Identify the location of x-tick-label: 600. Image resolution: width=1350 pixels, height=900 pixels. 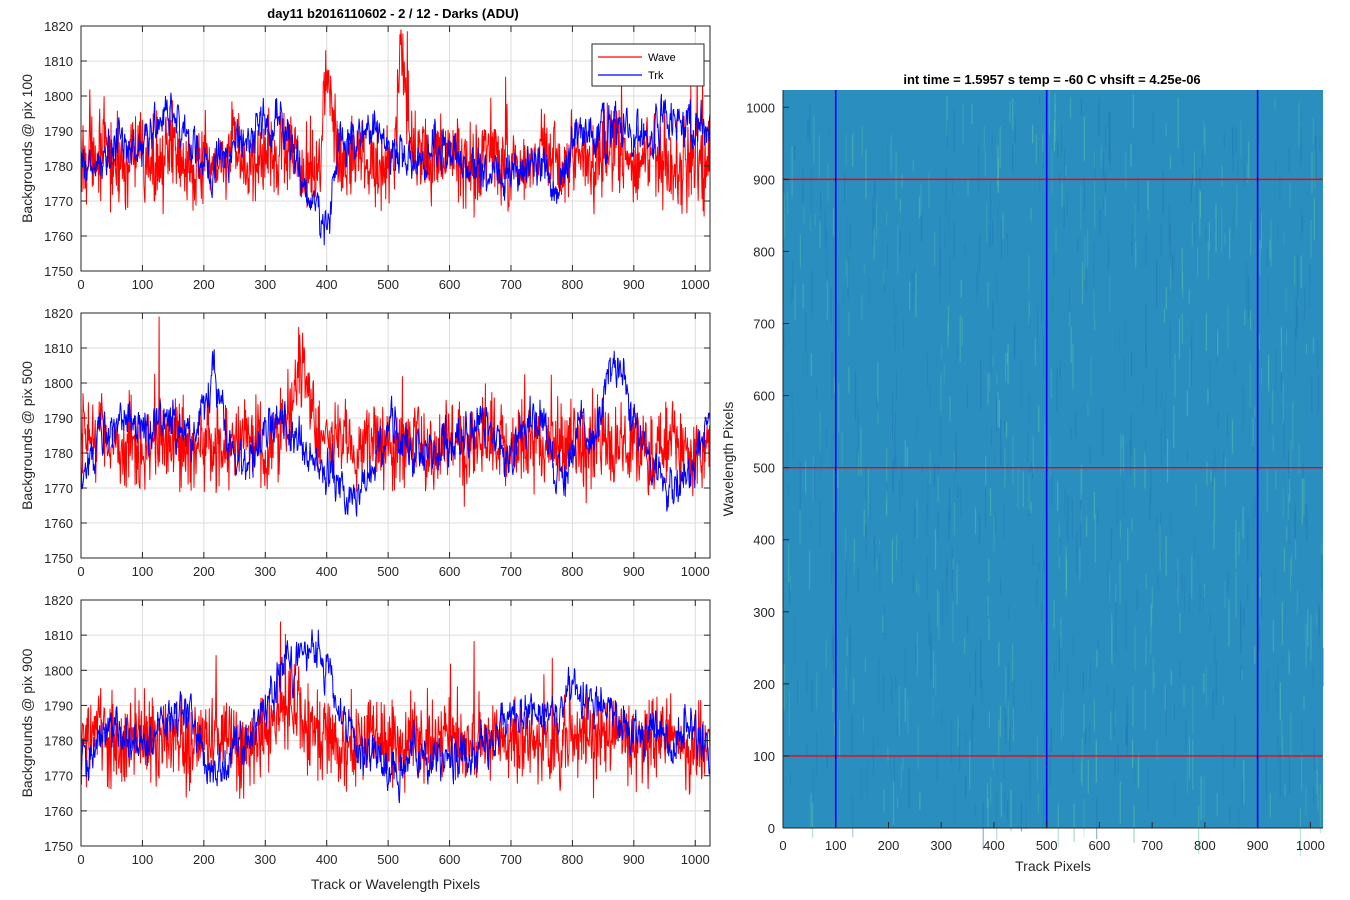
(450, 571).